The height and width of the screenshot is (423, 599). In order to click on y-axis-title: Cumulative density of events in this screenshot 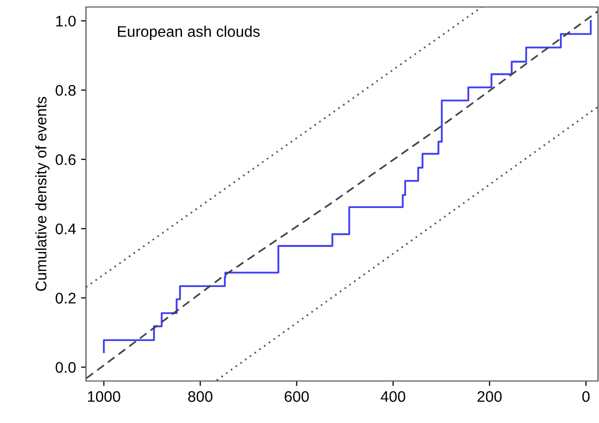, I will do `click(42, 193)`.